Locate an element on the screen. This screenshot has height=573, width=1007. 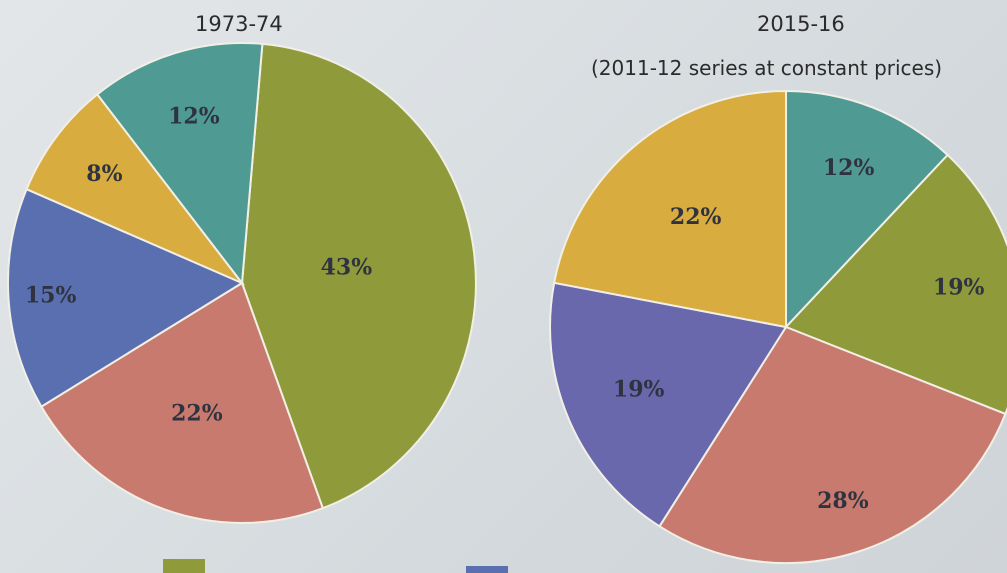
pie-2015-16-slice-label-2: 28% is located at coordinates (843, 501).